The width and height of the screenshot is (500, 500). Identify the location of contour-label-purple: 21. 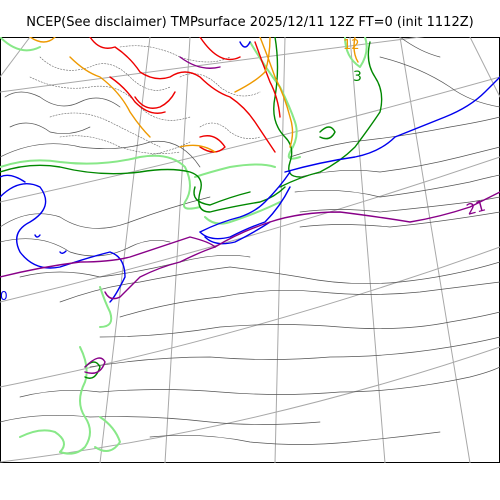
(475, 208).